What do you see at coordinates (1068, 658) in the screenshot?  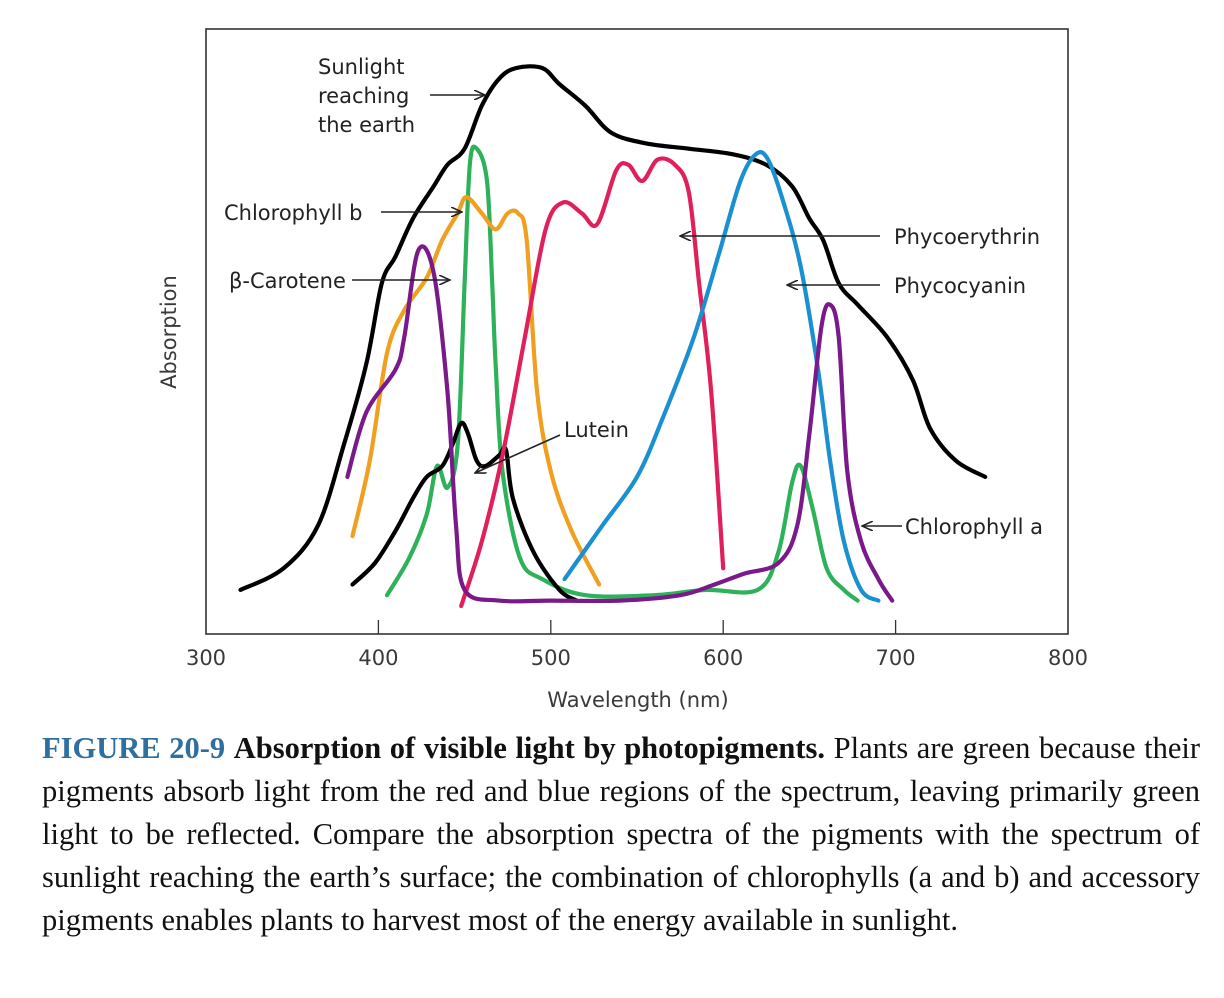 I see `x-tick-label-800: 800` at bounding box center [1068, 658].